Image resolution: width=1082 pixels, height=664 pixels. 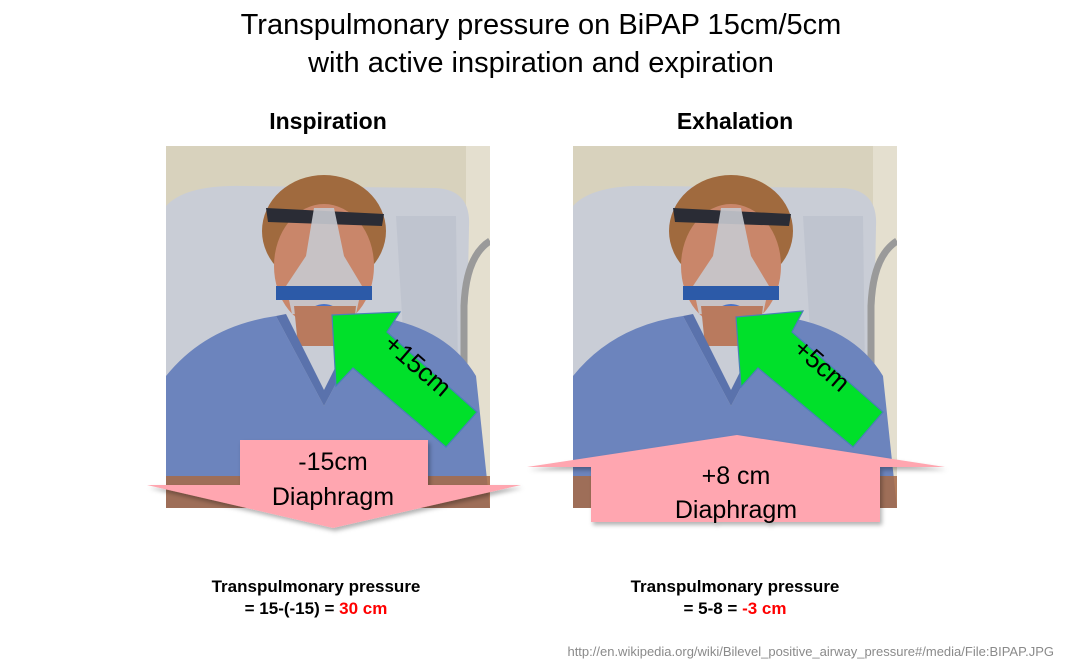 What do you see at coordinates (541, 63) in the screenshot?
I see `title-line-2: with active inspiration and expiration` at bounding box center [541, 63].